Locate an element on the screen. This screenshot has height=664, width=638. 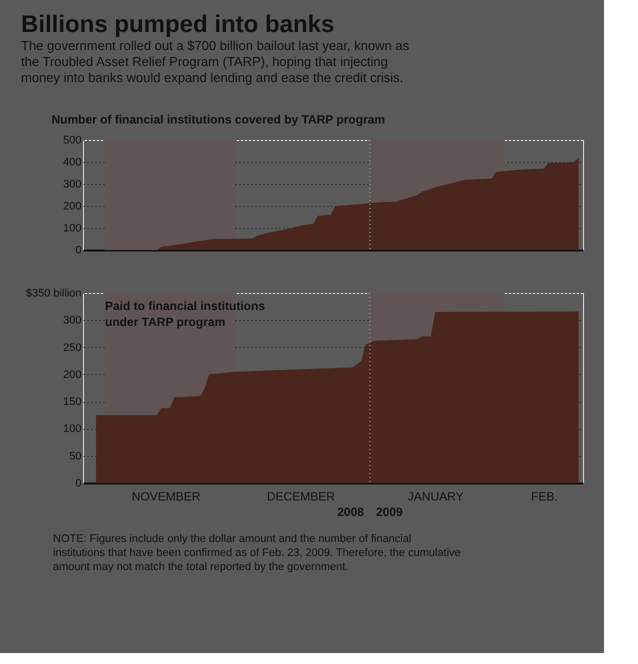
annotation: Paid to financial institutions under TARP program is located at coordinates (185, 314).